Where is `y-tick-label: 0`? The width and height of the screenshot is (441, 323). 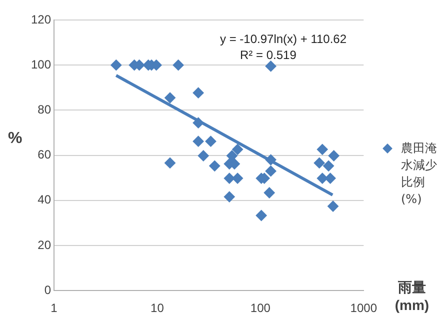 y-tick-label: 0 is located at coordinates (48, 289).